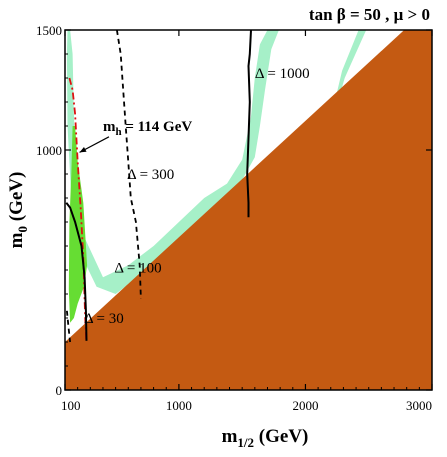 Image resolution: width=447 pixels, height=457 pixels. I want to click on chart-title: tan β = 50 , μ > 0, so click(369, 14).